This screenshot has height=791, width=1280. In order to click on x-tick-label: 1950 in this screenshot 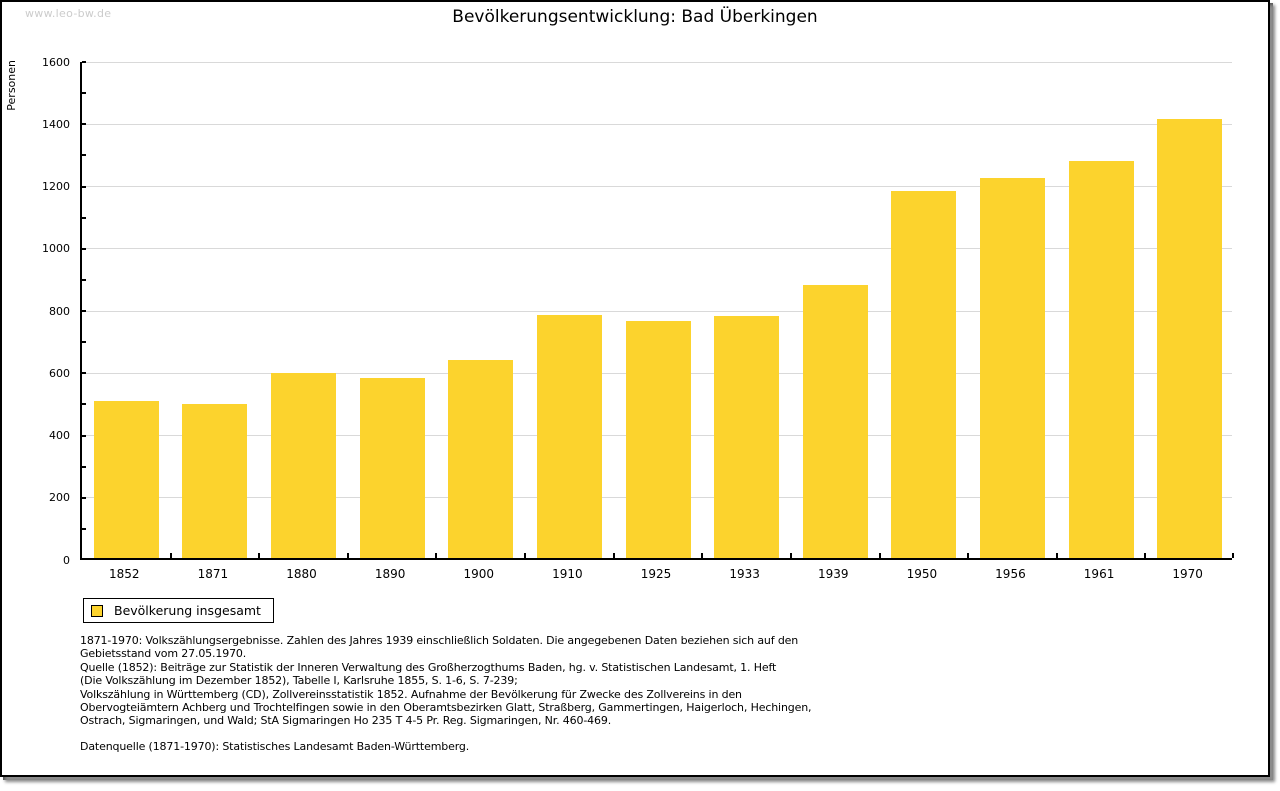, I will do `click(922, 574)`.